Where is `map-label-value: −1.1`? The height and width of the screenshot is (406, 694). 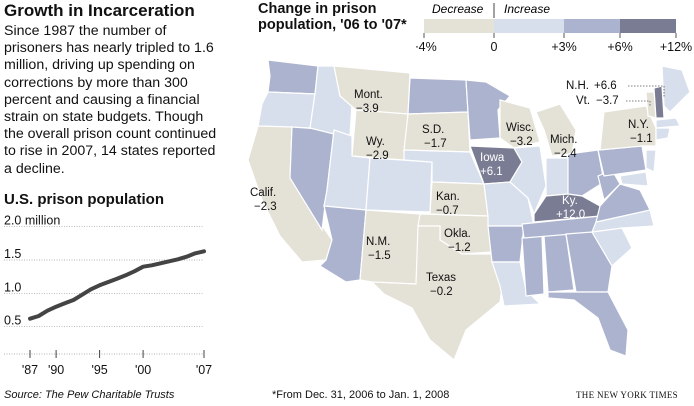
map-label-value: −1.1 is located at coordinates (641, 139).